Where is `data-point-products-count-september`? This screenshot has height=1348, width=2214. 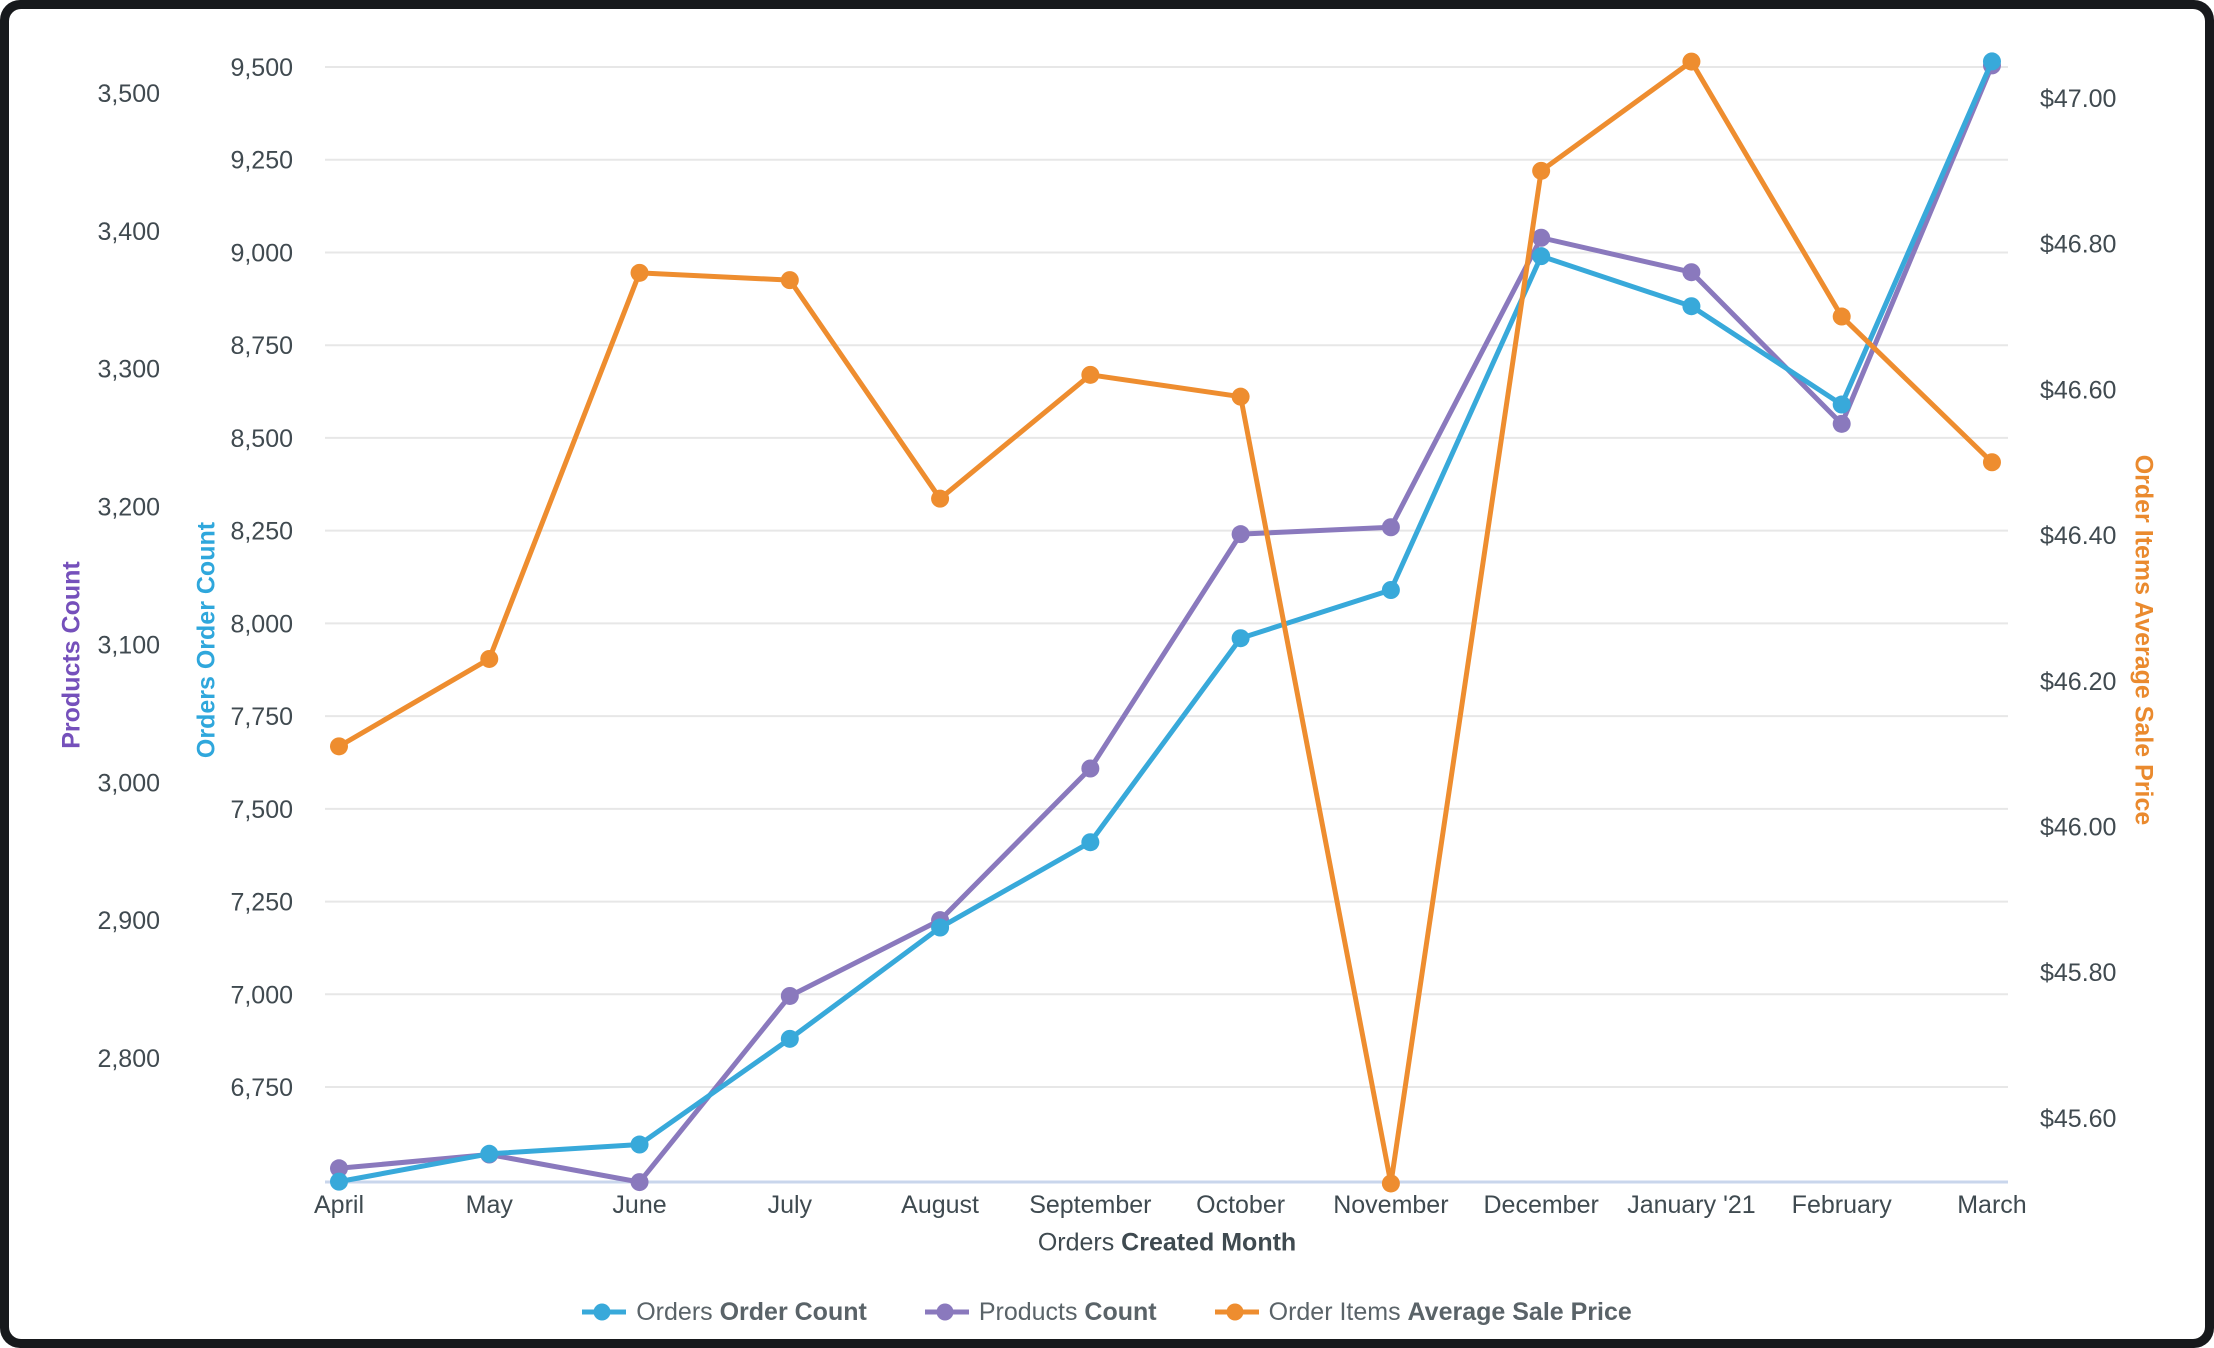 data-point-products-count-september is located at coordinates (1090, 768).